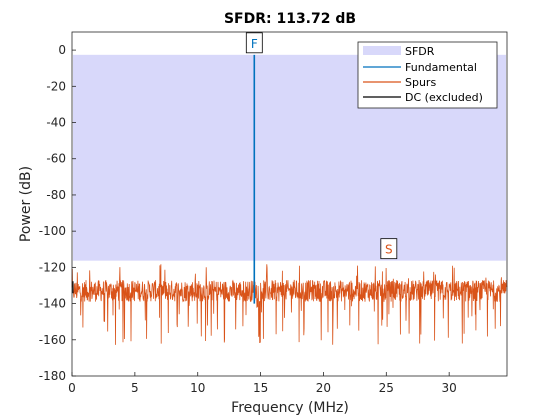 The width and height of the screenshot is (560, 420). I want to click on svg-text: 25, so click(386, 388).